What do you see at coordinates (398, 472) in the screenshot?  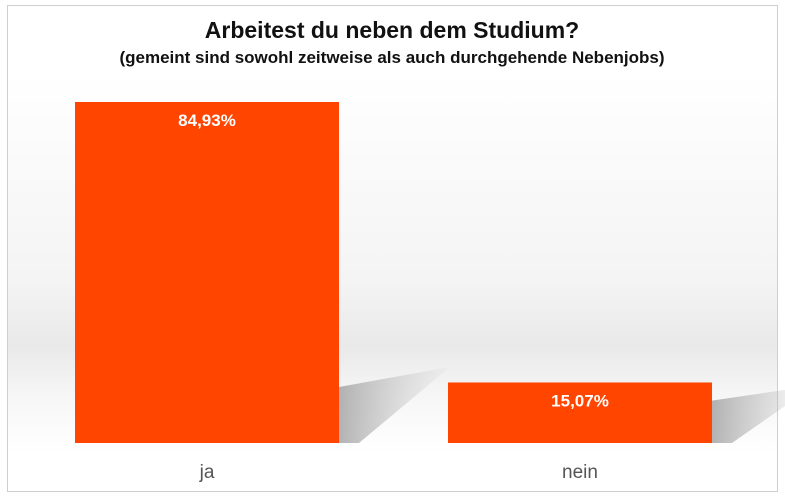 I see `category-labels: ja nein` at bounding box center [398, 472].